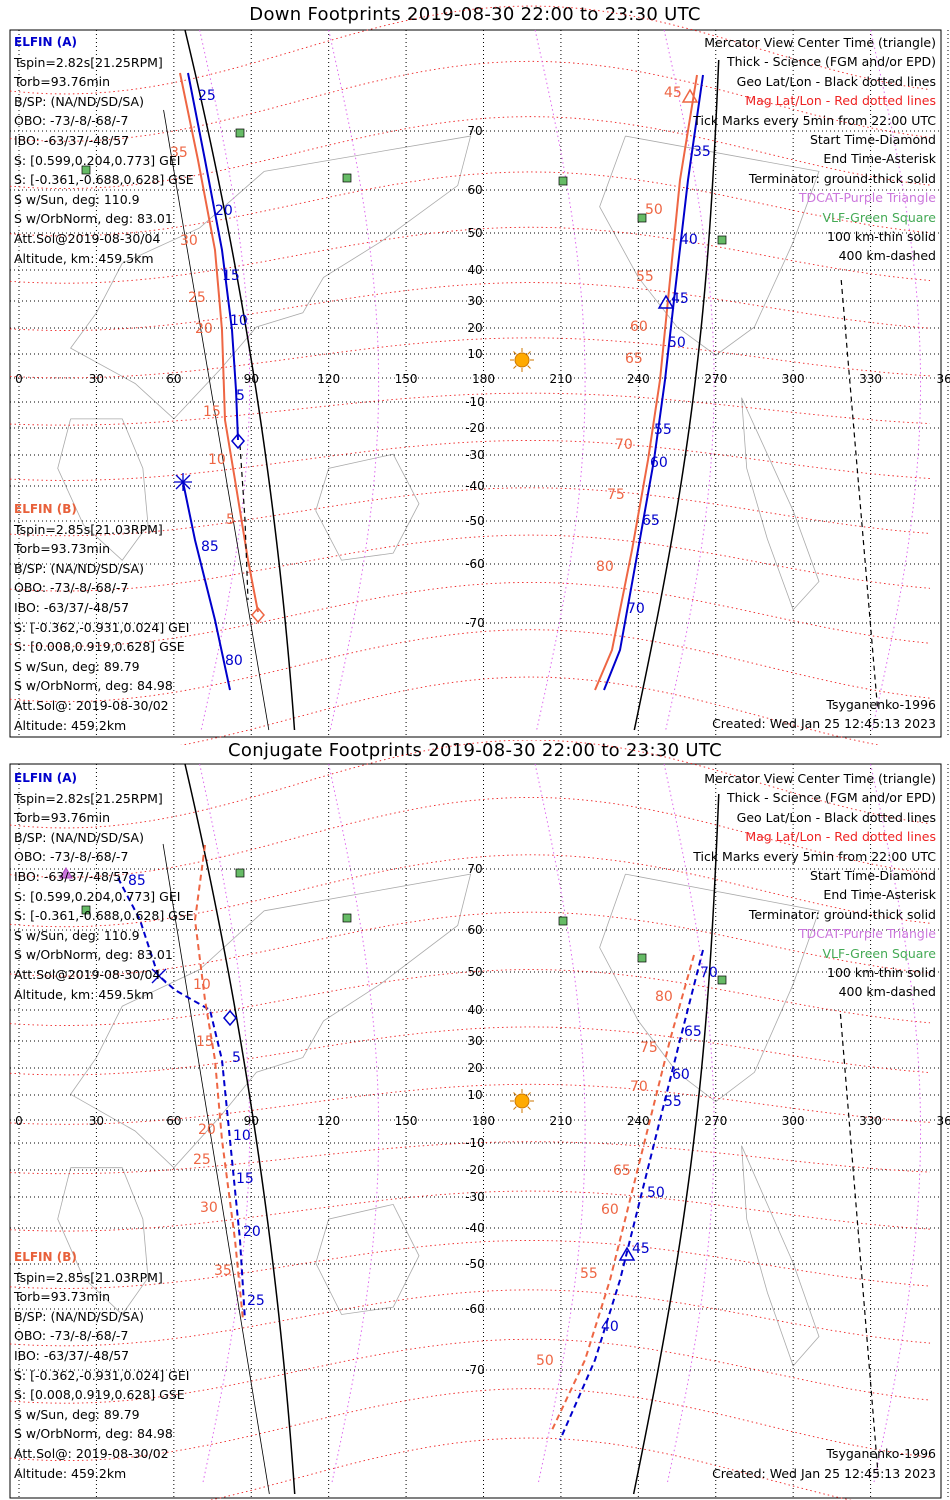 This screenshot has height=1500, width=950. I want to click on elfin-a-line: Altitude, km: 459.5km, so click(84, 258).